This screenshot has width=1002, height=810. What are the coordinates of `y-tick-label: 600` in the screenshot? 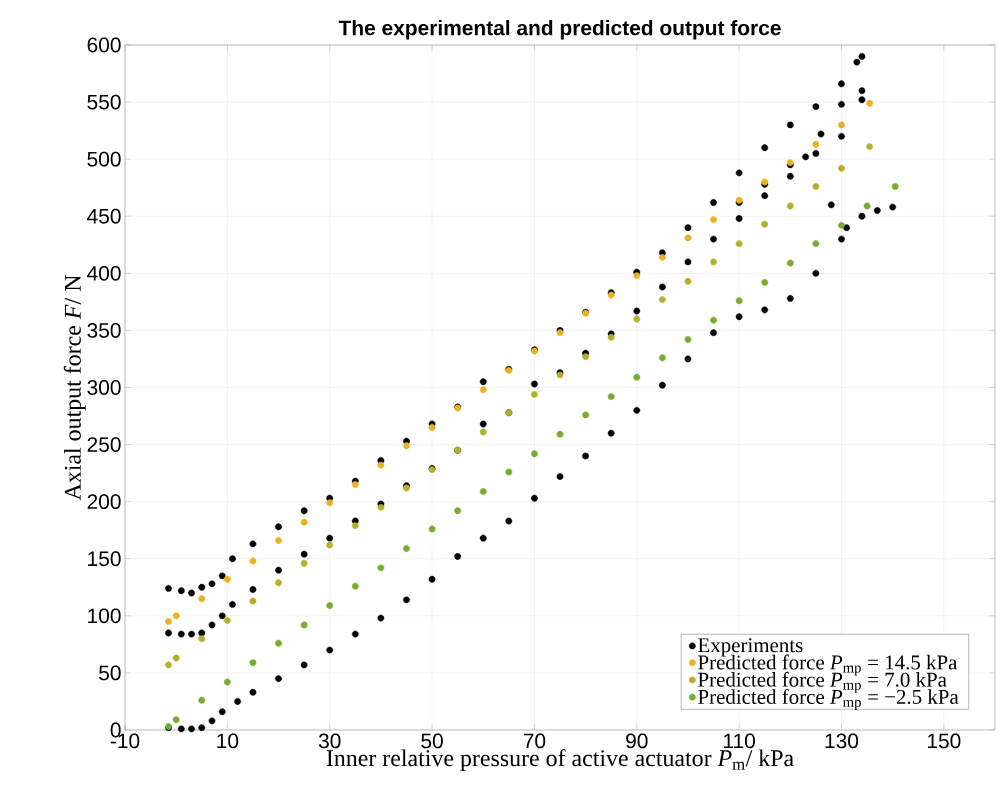 It's located at (104, 45).